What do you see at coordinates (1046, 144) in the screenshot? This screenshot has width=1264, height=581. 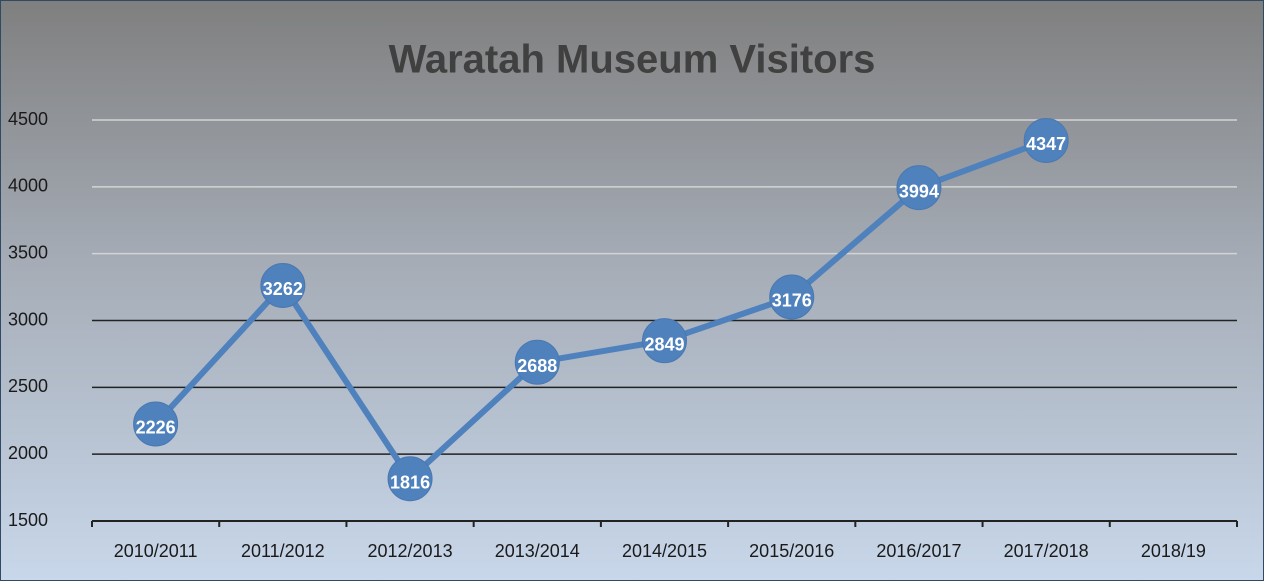 I see `data-label: 4347` at bounding box center [1046, 144].